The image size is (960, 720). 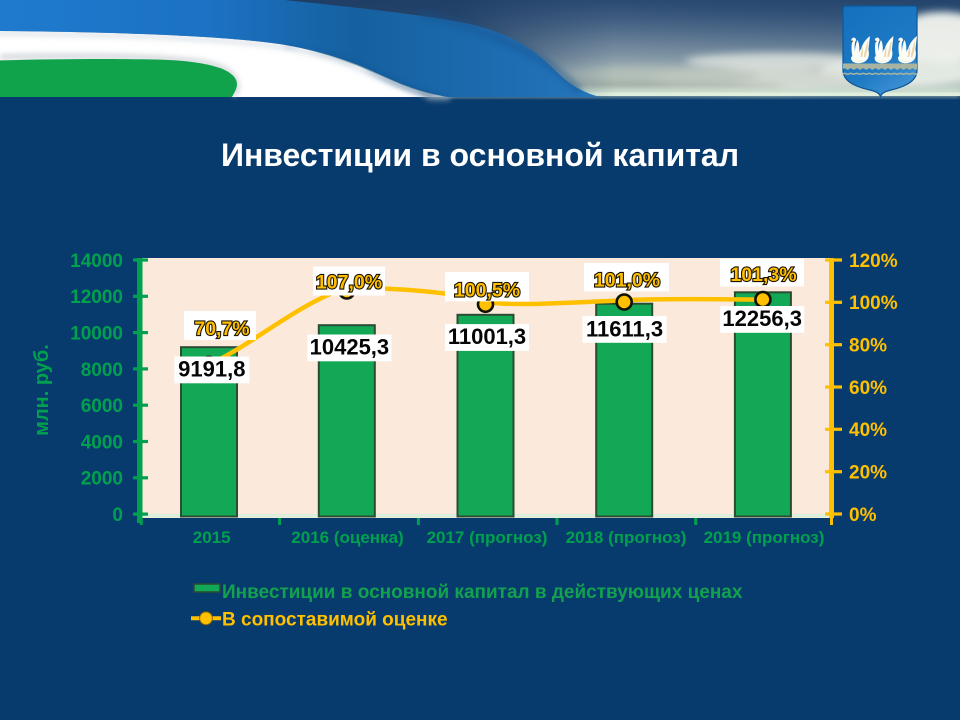 What do you see at coordinates (96, 297) in the screenshot?
I see `svg-text: 12000` at bounding box center [96, 297].